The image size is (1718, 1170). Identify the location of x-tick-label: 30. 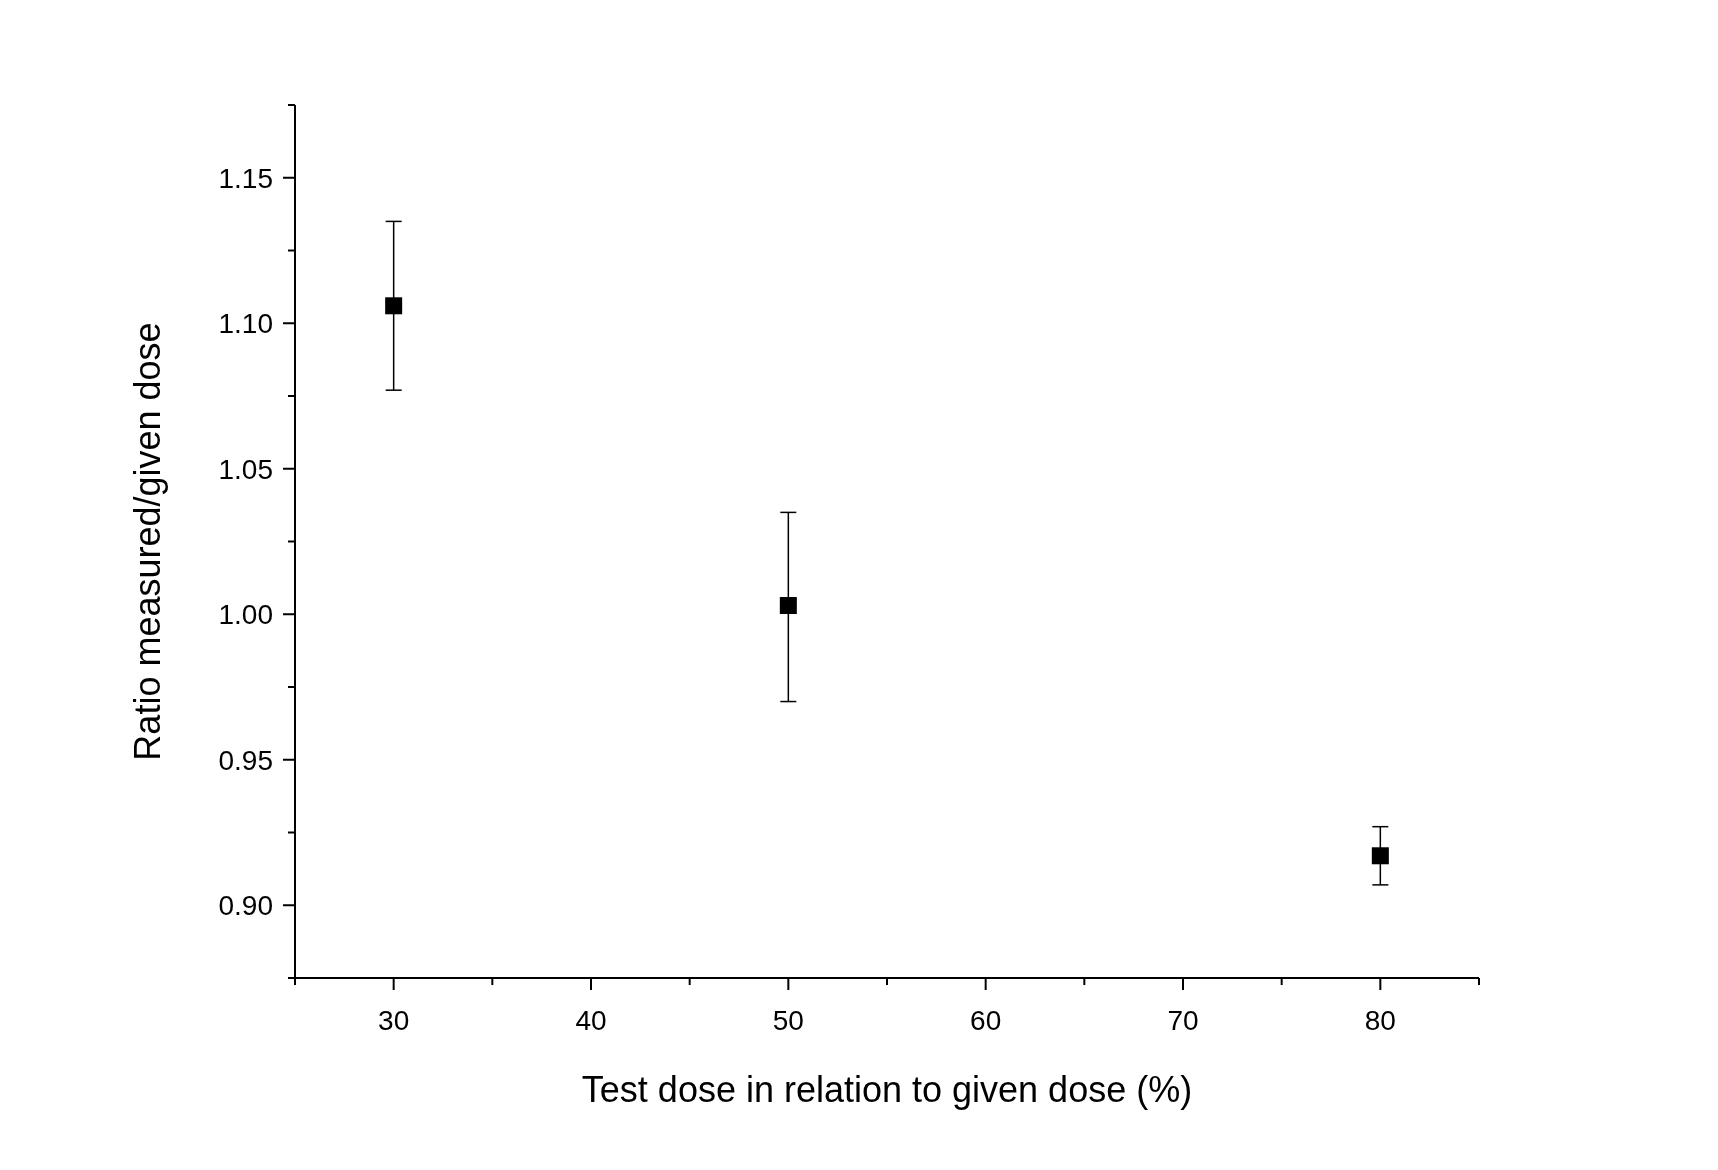
(394, 1020).